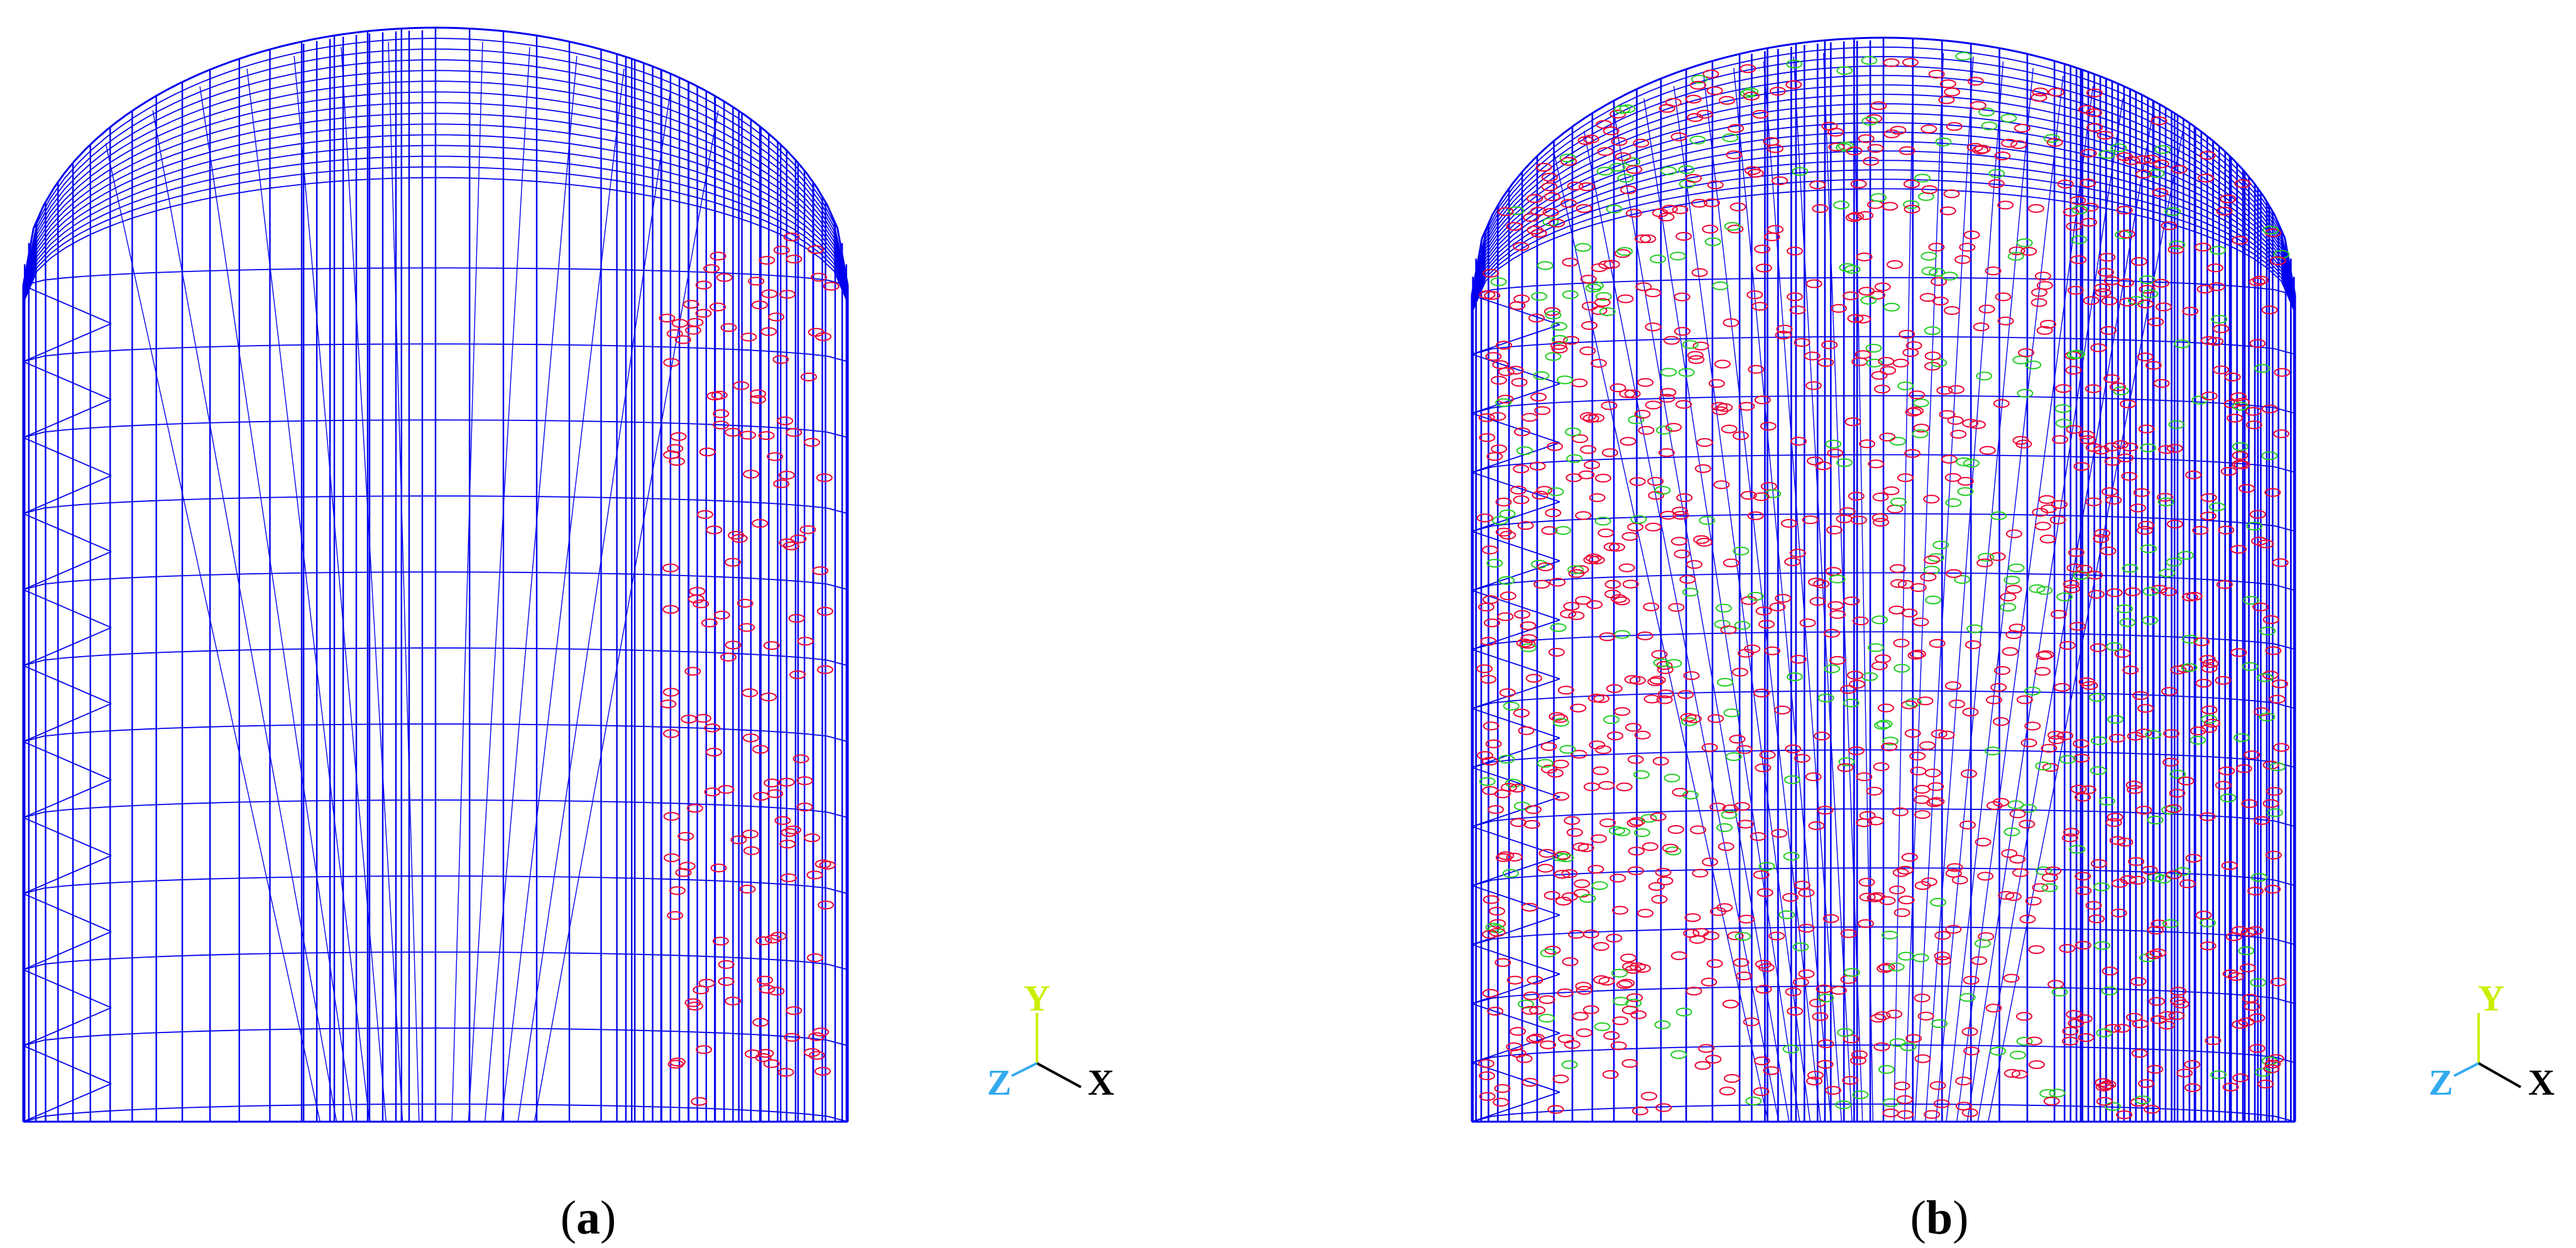 This screenshot has width=2576, height=1248. I want to click on caption-b: (b), so click(1939, 1217).